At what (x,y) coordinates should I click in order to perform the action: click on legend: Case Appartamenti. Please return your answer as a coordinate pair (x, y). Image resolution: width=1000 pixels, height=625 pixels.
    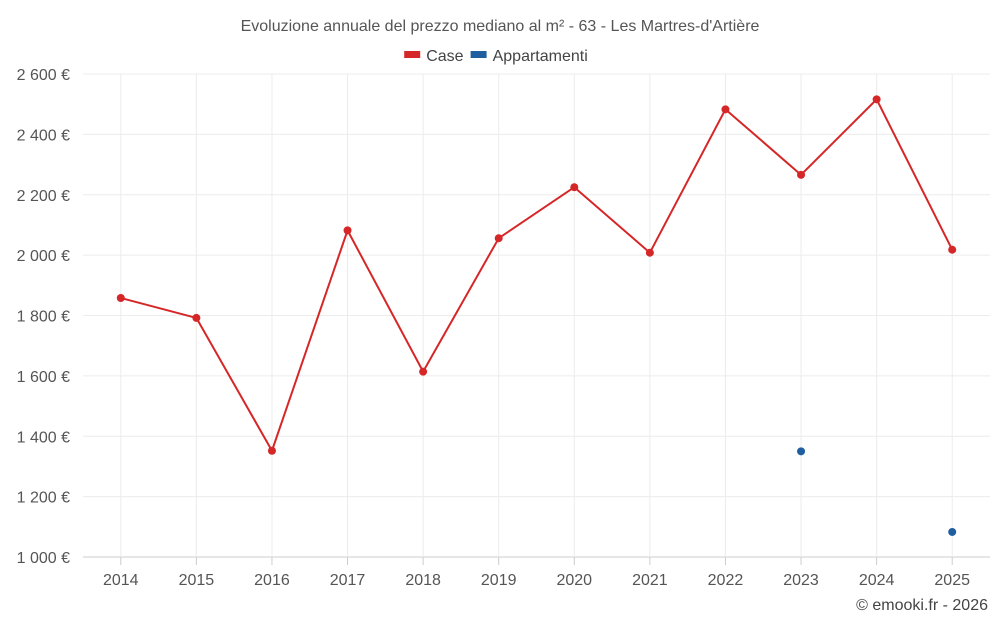
    Looking at the image, I should click on (496, 56).